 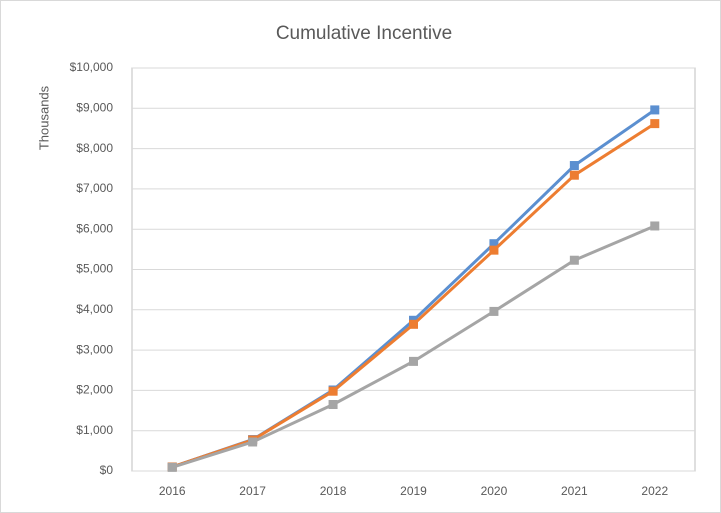 I want to click on y-tick-label: $7,000, so click(x=94, y=188).